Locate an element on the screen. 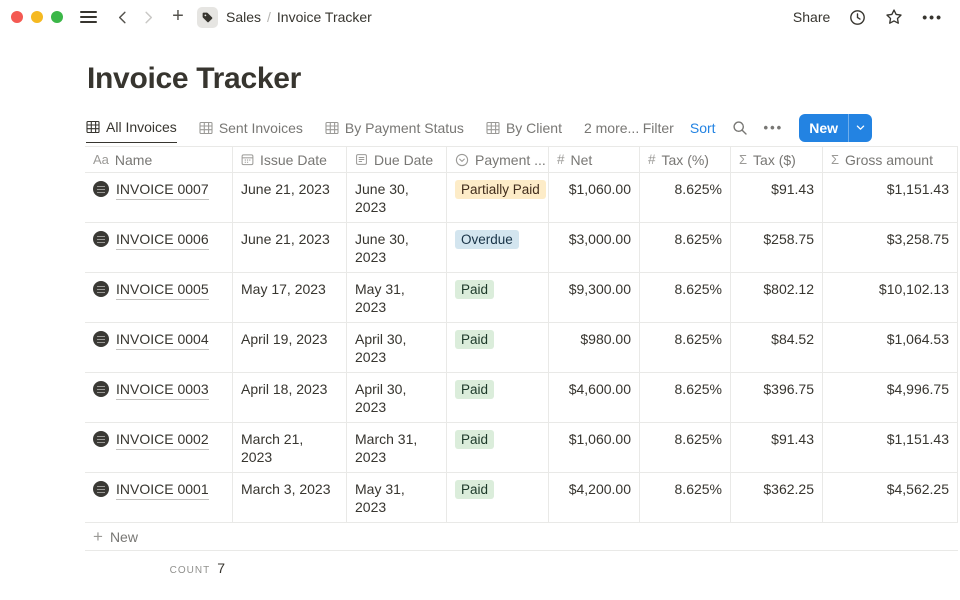 Image resolution: width=960 pixels, height=600 pixels. invoice-page-link: INVOICE 0001 is located at coordinates (162, 490).